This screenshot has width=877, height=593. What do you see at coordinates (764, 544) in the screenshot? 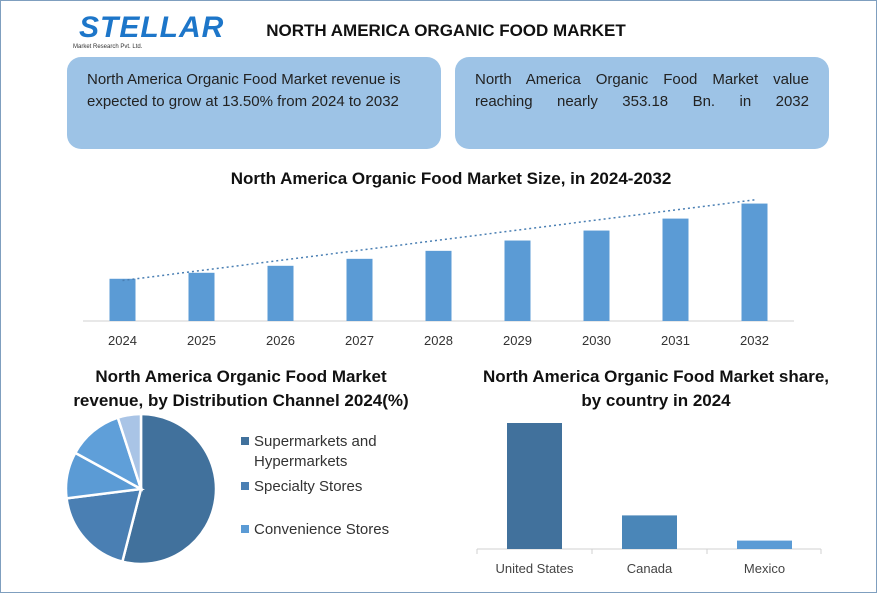
I see `bar-mexico` at bounding box center [764, 544].